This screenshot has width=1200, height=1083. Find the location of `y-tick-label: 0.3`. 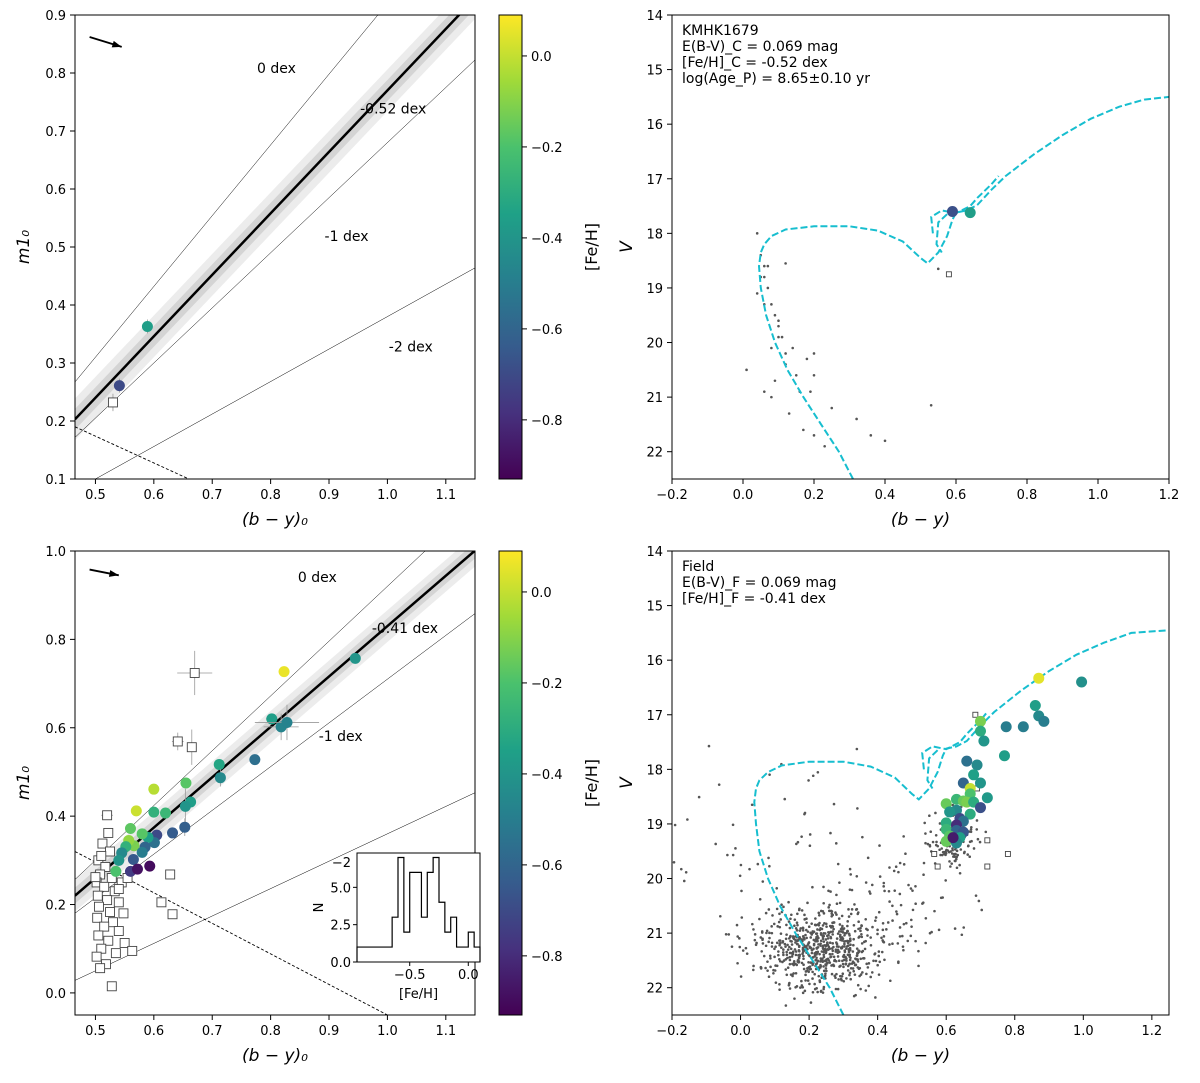

y-tick-label: 0.3 is located at coordinates (55, 364).